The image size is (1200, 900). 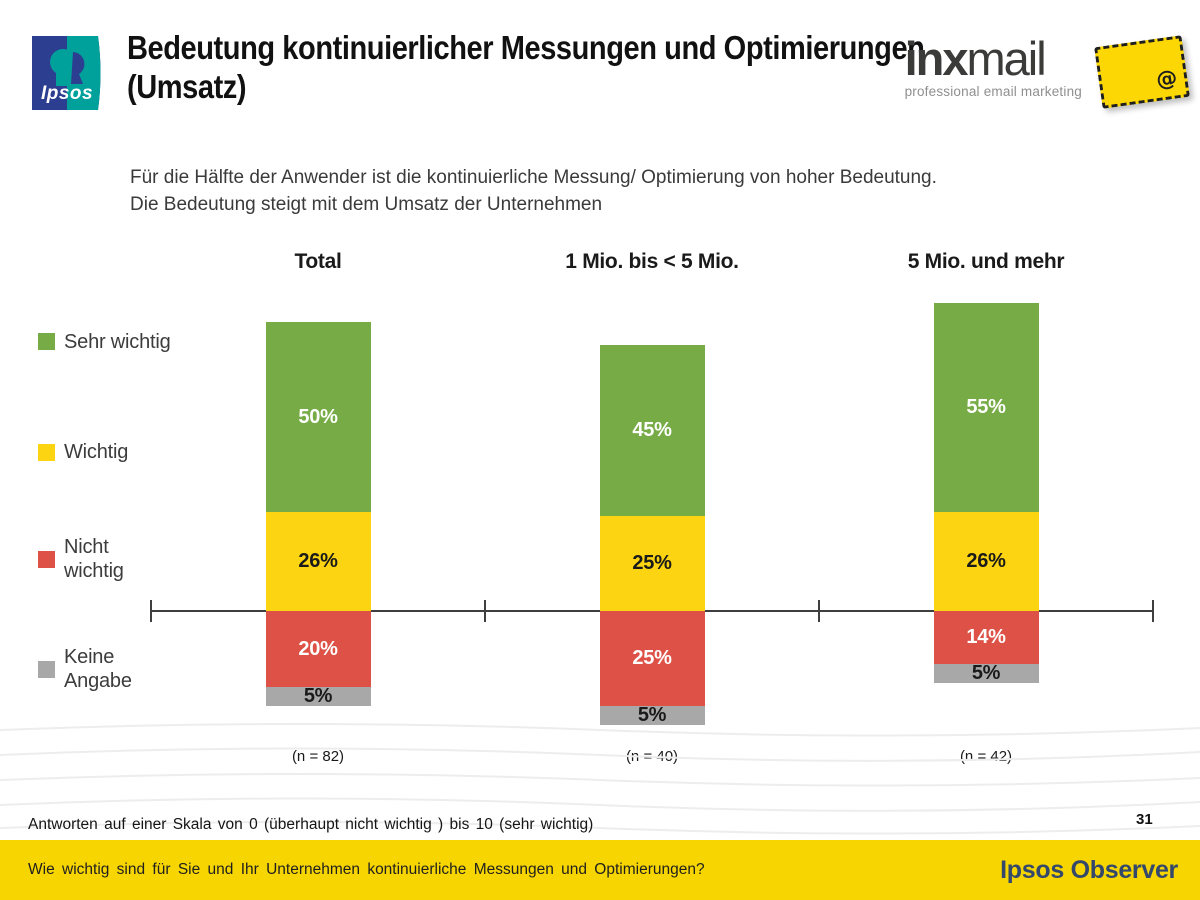 I want to click on legend-label-line: Wichtig, so click(x=96, y=452).